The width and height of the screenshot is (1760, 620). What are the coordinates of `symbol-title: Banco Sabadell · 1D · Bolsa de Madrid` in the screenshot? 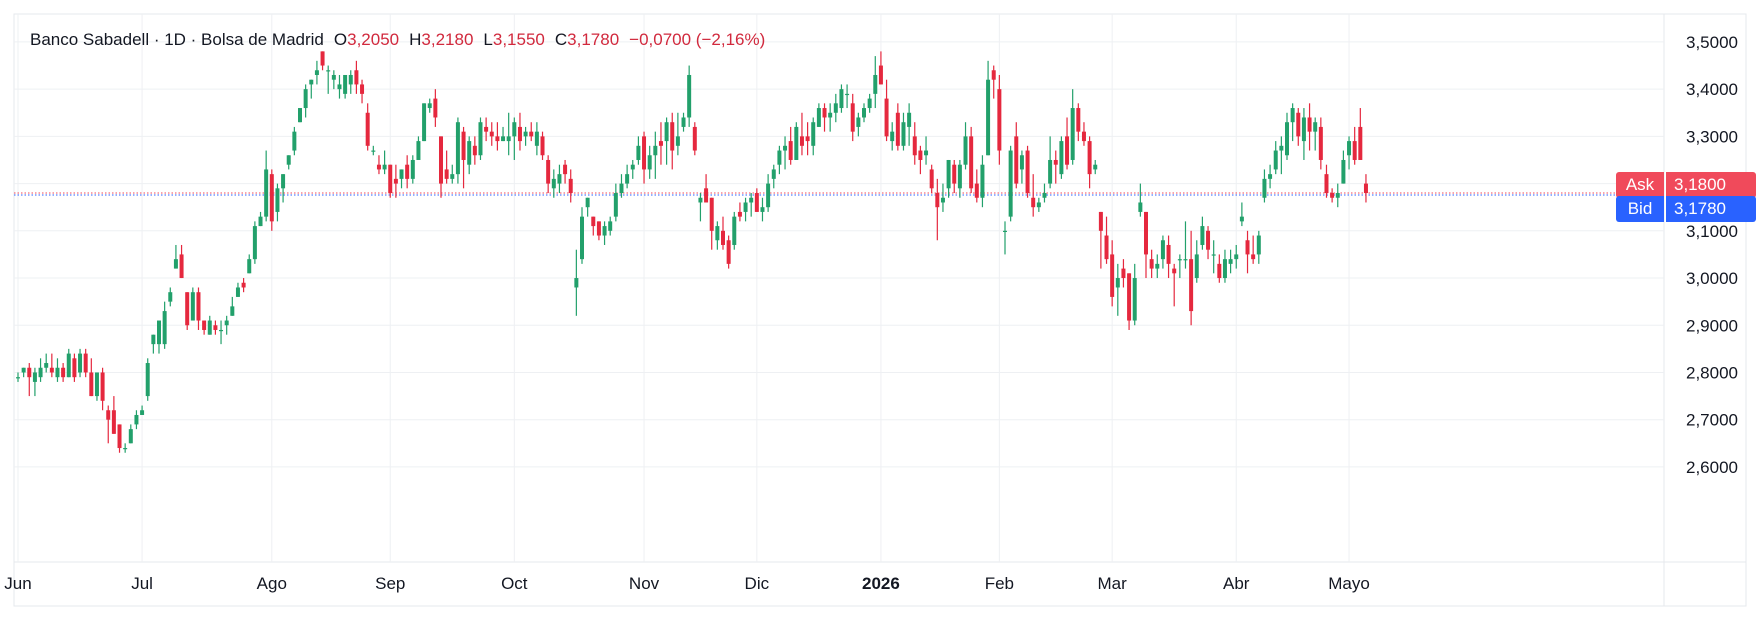 It's located at (177, 39).